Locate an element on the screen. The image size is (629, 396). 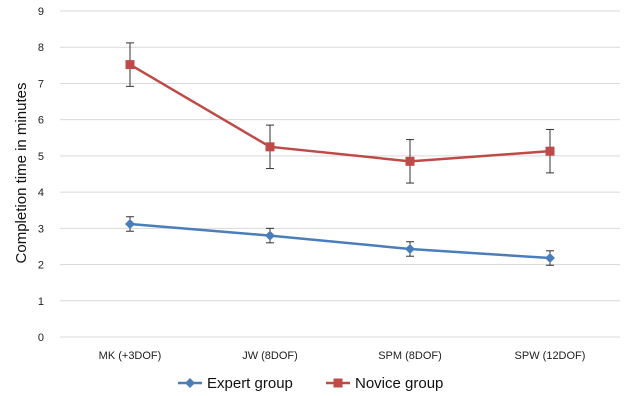
legend-marker-diamond is located at coordinates (190, 383).